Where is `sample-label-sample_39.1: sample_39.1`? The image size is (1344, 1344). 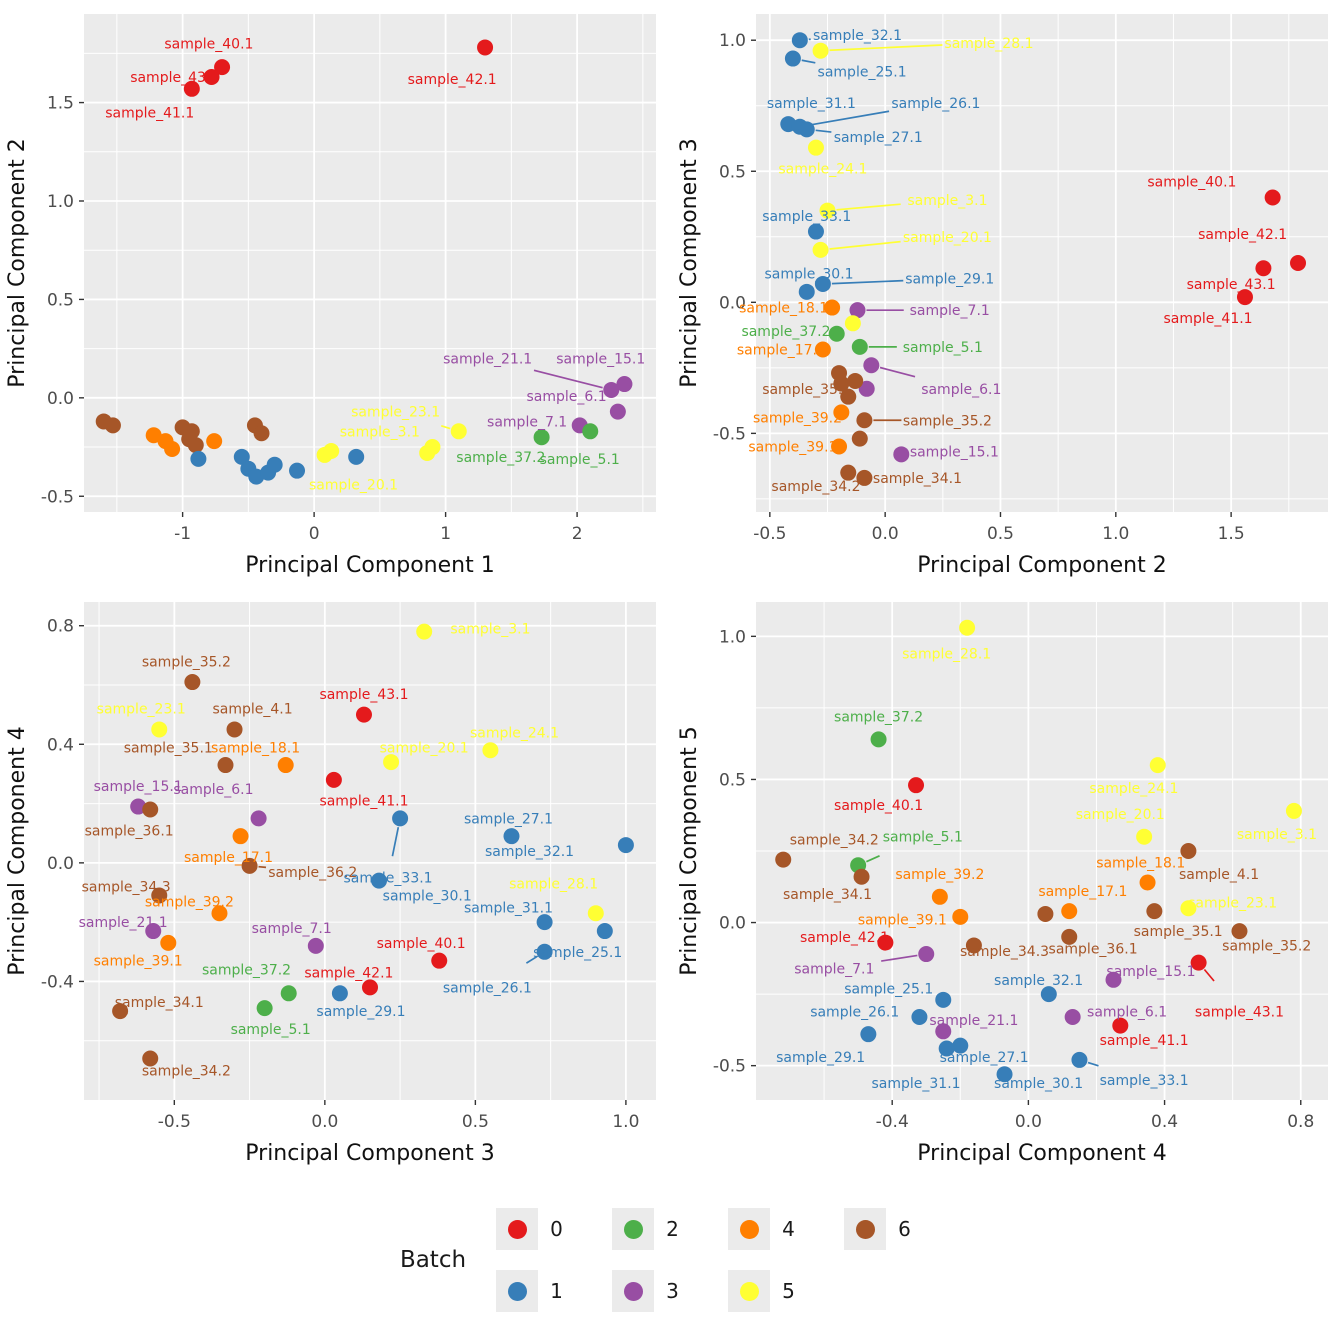
sample-label-sample_39.1: sample_39.1 is located at coordinates (792, 447).